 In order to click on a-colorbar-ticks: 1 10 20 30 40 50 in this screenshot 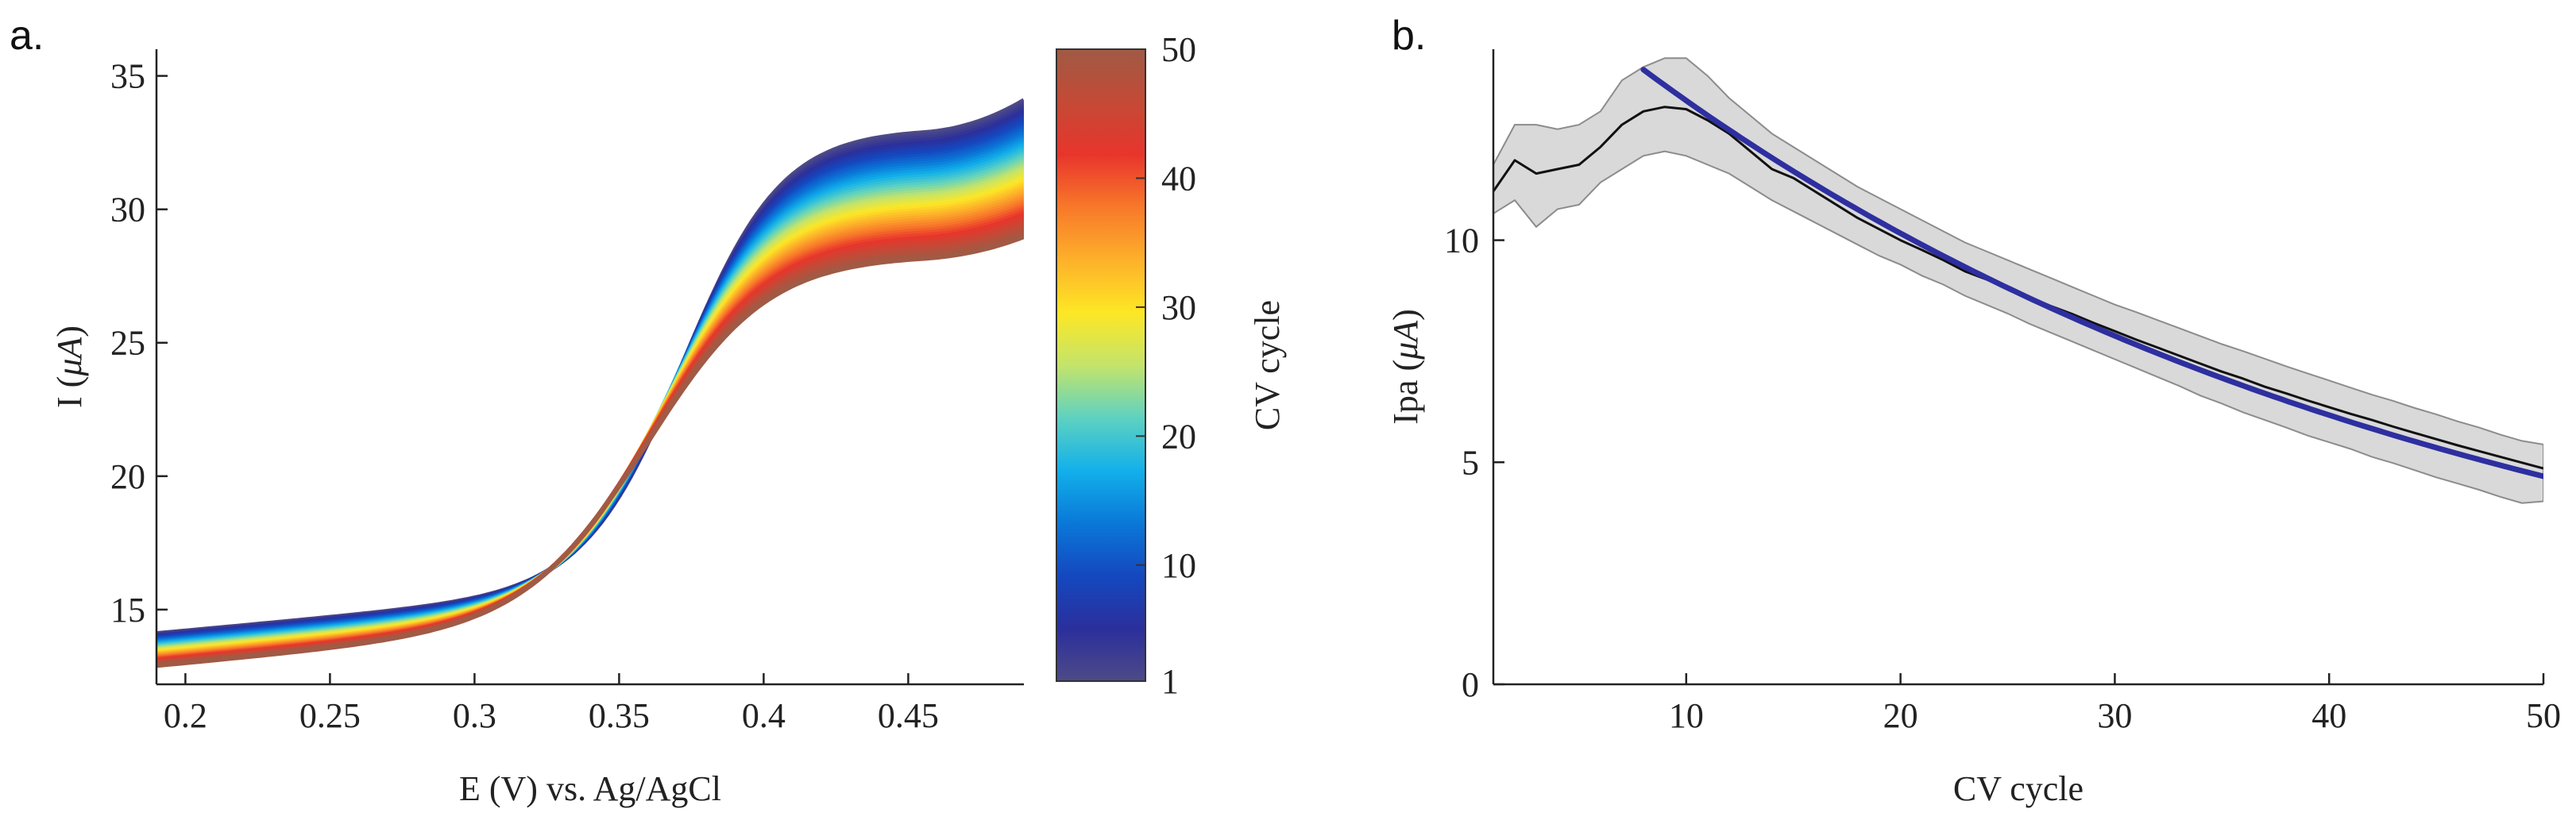, I will do `click(1166, 365)`.